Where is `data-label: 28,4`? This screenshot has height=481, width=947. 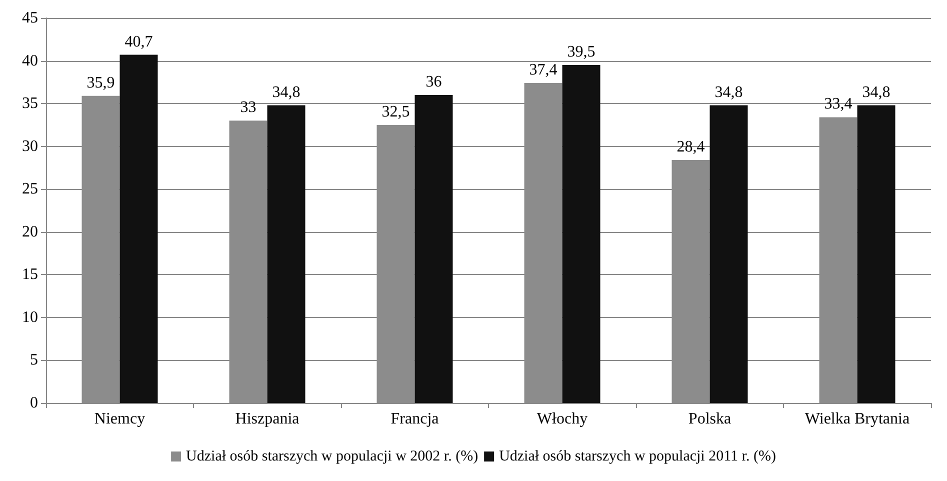 data-label: 28,4 is located at coordinates (690, 147).